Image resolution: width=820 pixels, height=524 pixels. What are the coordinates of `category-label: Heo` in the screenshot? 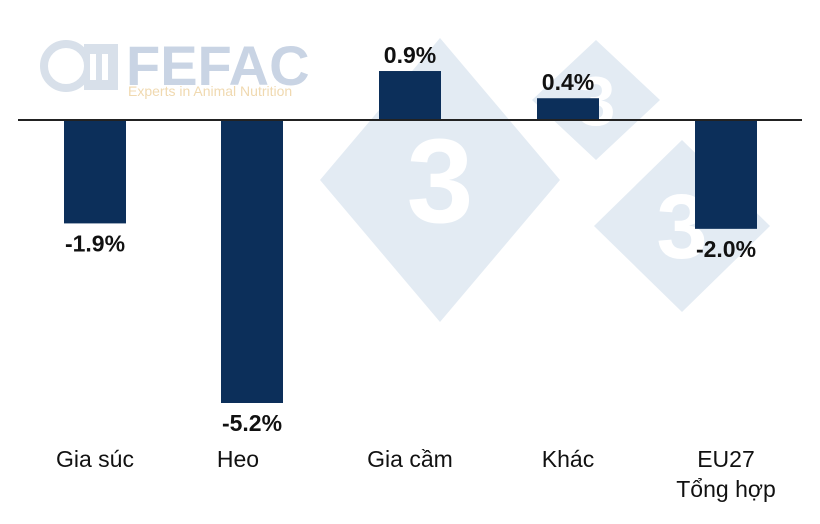 It's located at (238, 459).